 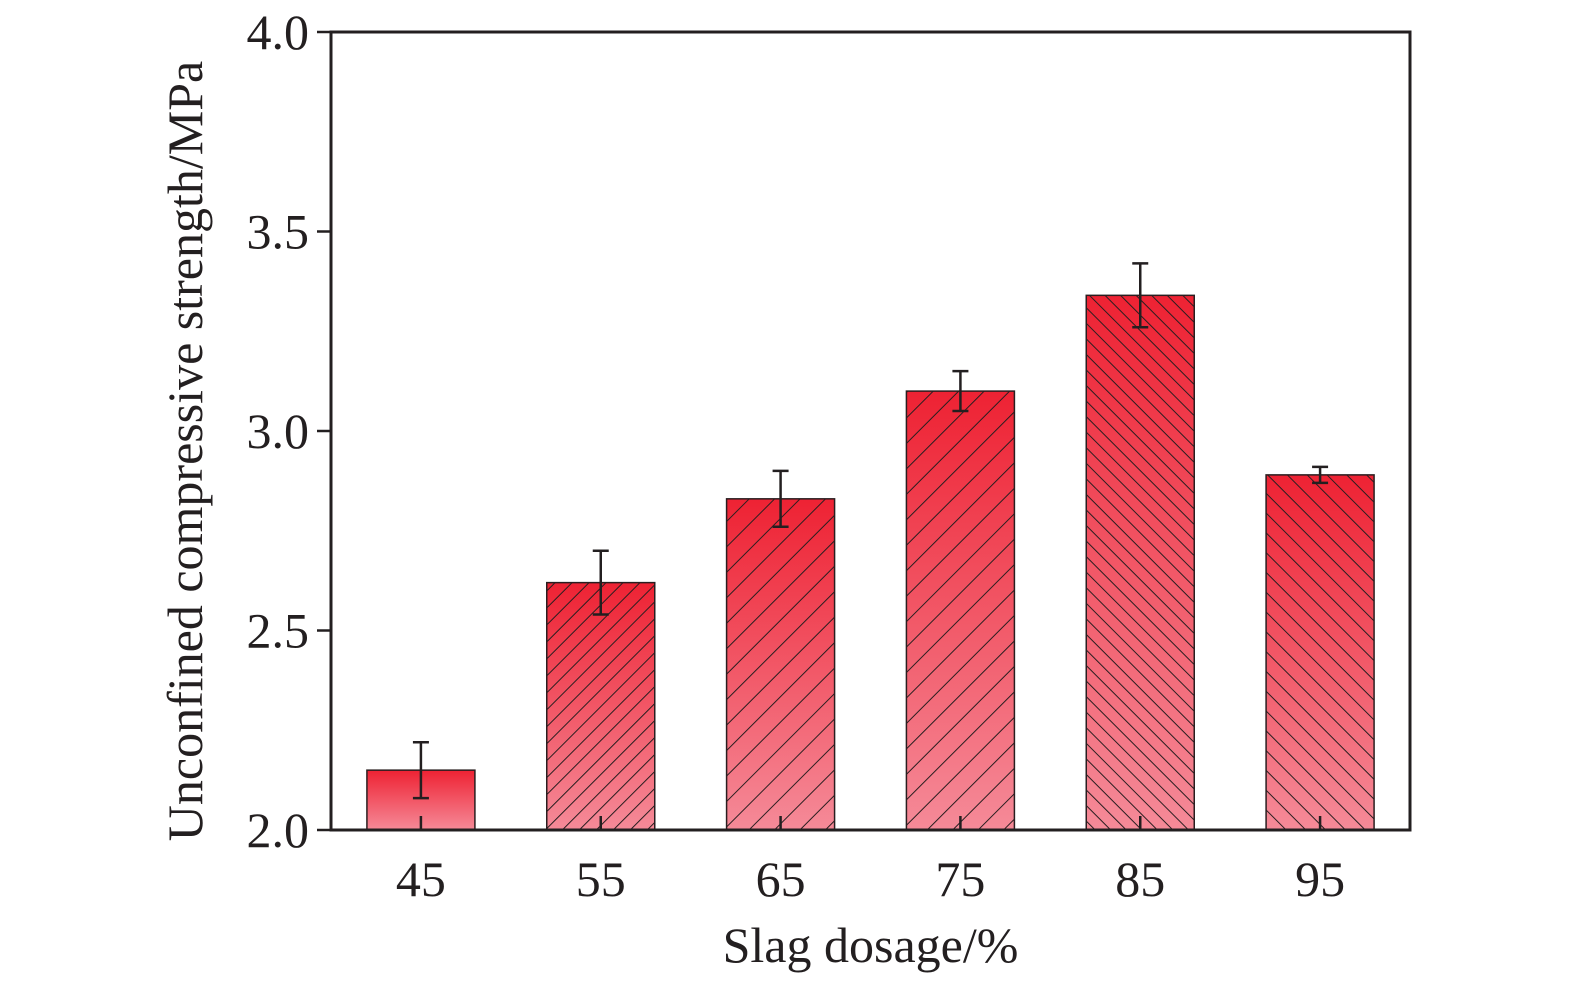 I want to click on y-tick-label: 2.0, so click(x=278, y=830).